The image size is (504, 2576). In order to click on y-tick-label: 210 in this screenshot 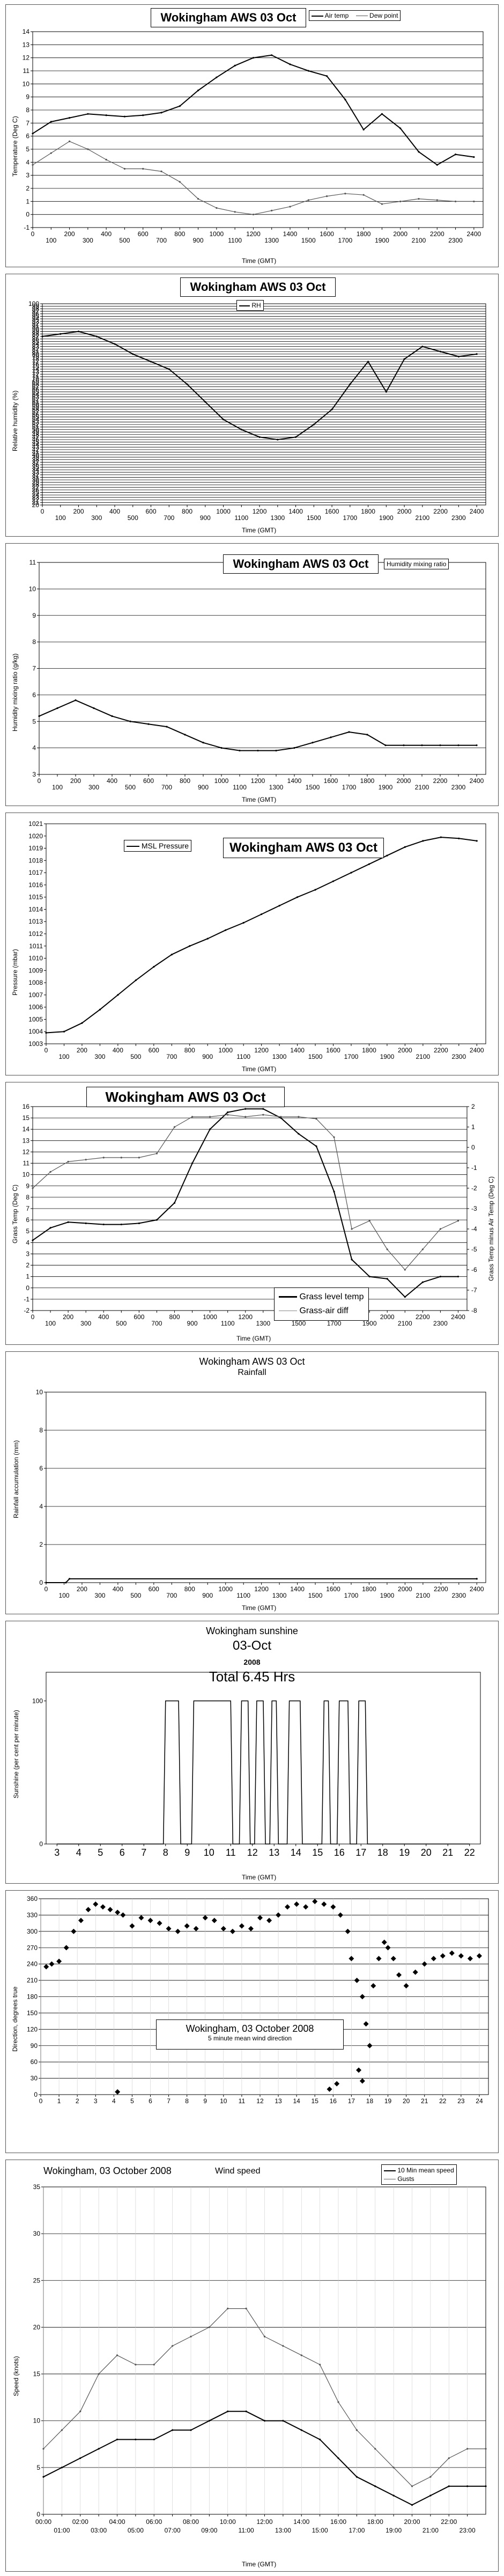, I will do `click(32, 1980)`.